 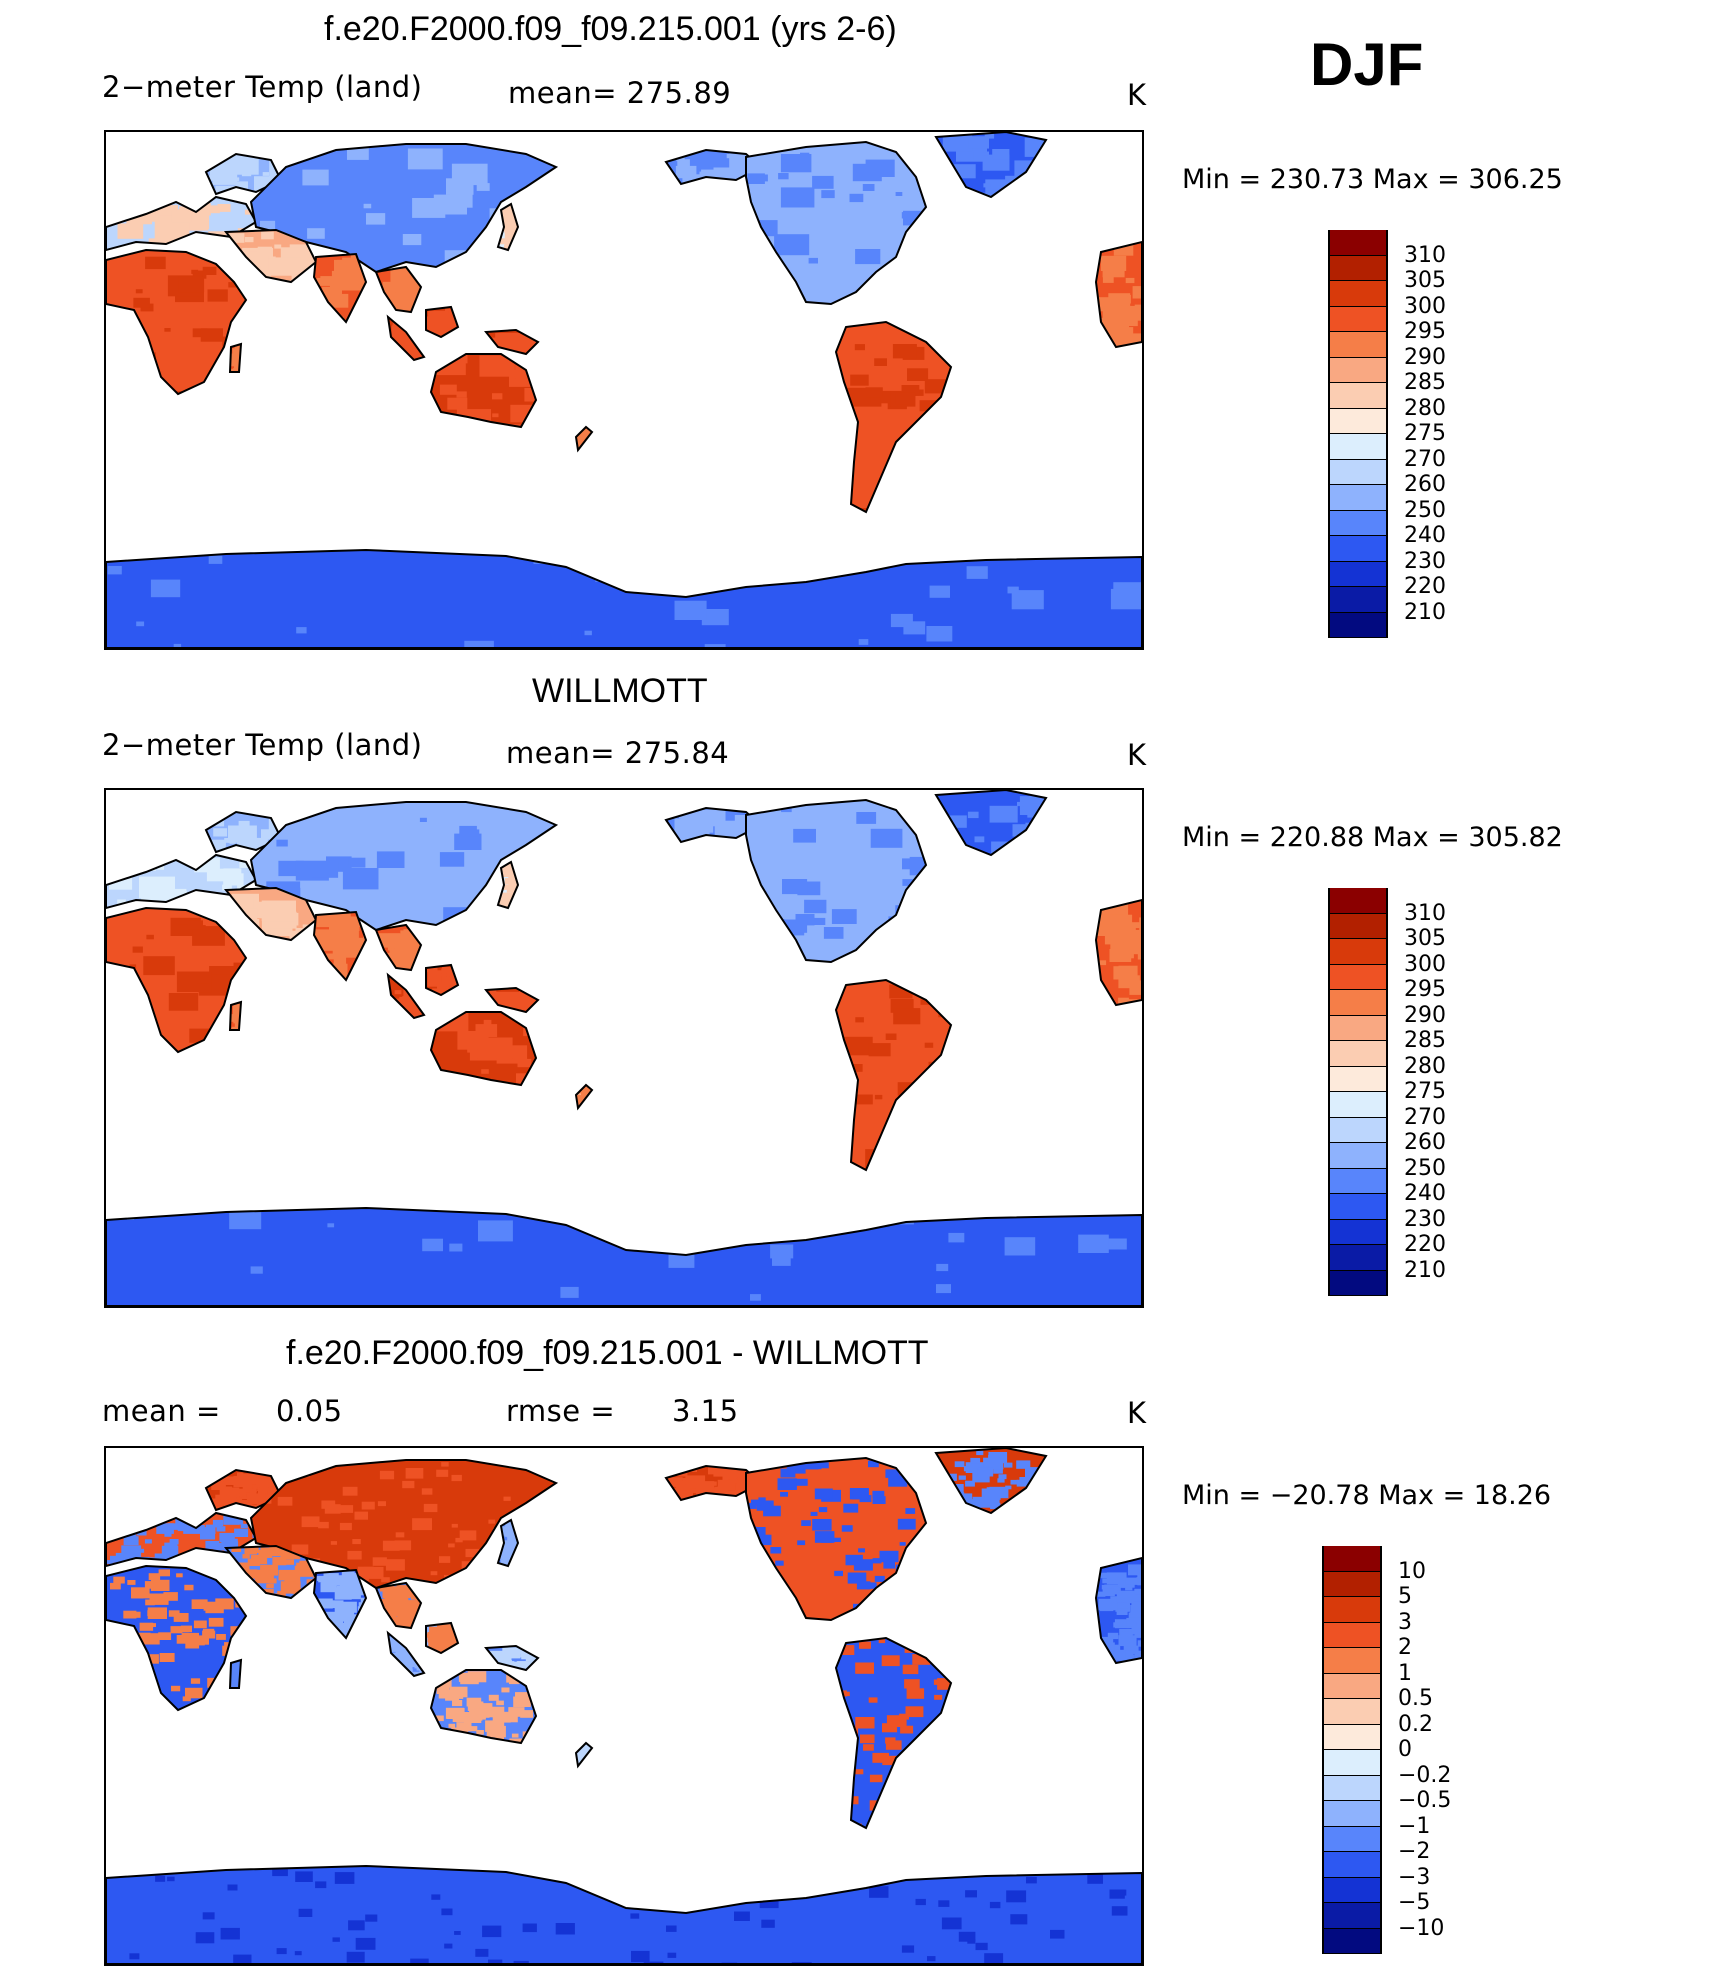 What do you see at coordinates (1137, 755) in the screenshot?
I see `units-label-obs: K` at bounding box center [1137, 755].